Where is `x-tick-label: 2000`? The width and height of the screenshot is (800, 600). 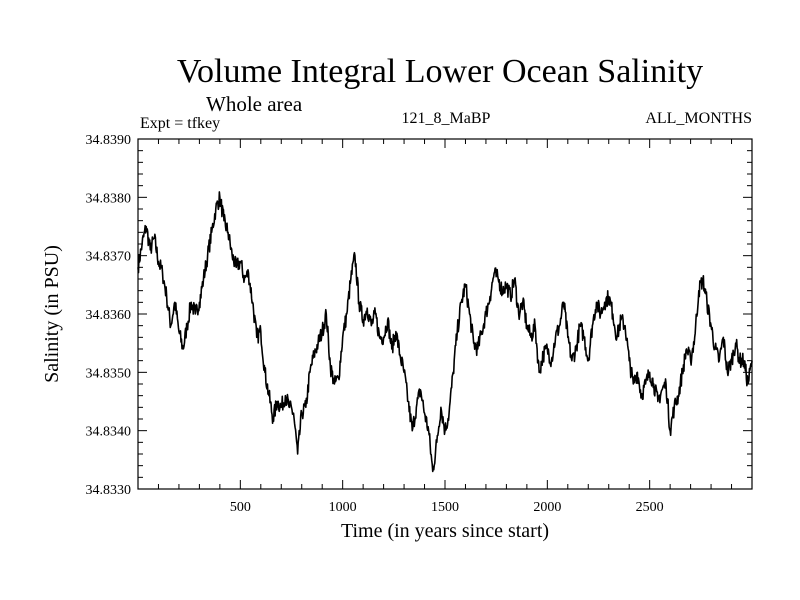 x-tick-label: 2000 is located at coordinates (547, 507).